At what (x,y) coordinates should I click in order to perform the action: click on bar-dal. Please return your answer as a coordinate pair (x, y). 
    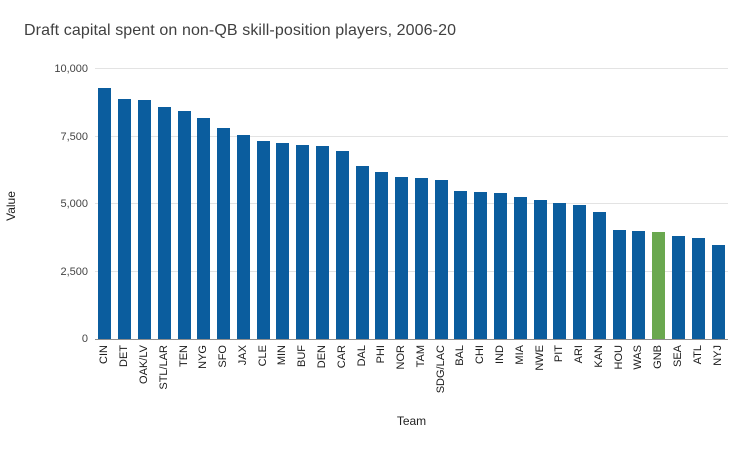
    Looking at the image, I should click on (362, 252).